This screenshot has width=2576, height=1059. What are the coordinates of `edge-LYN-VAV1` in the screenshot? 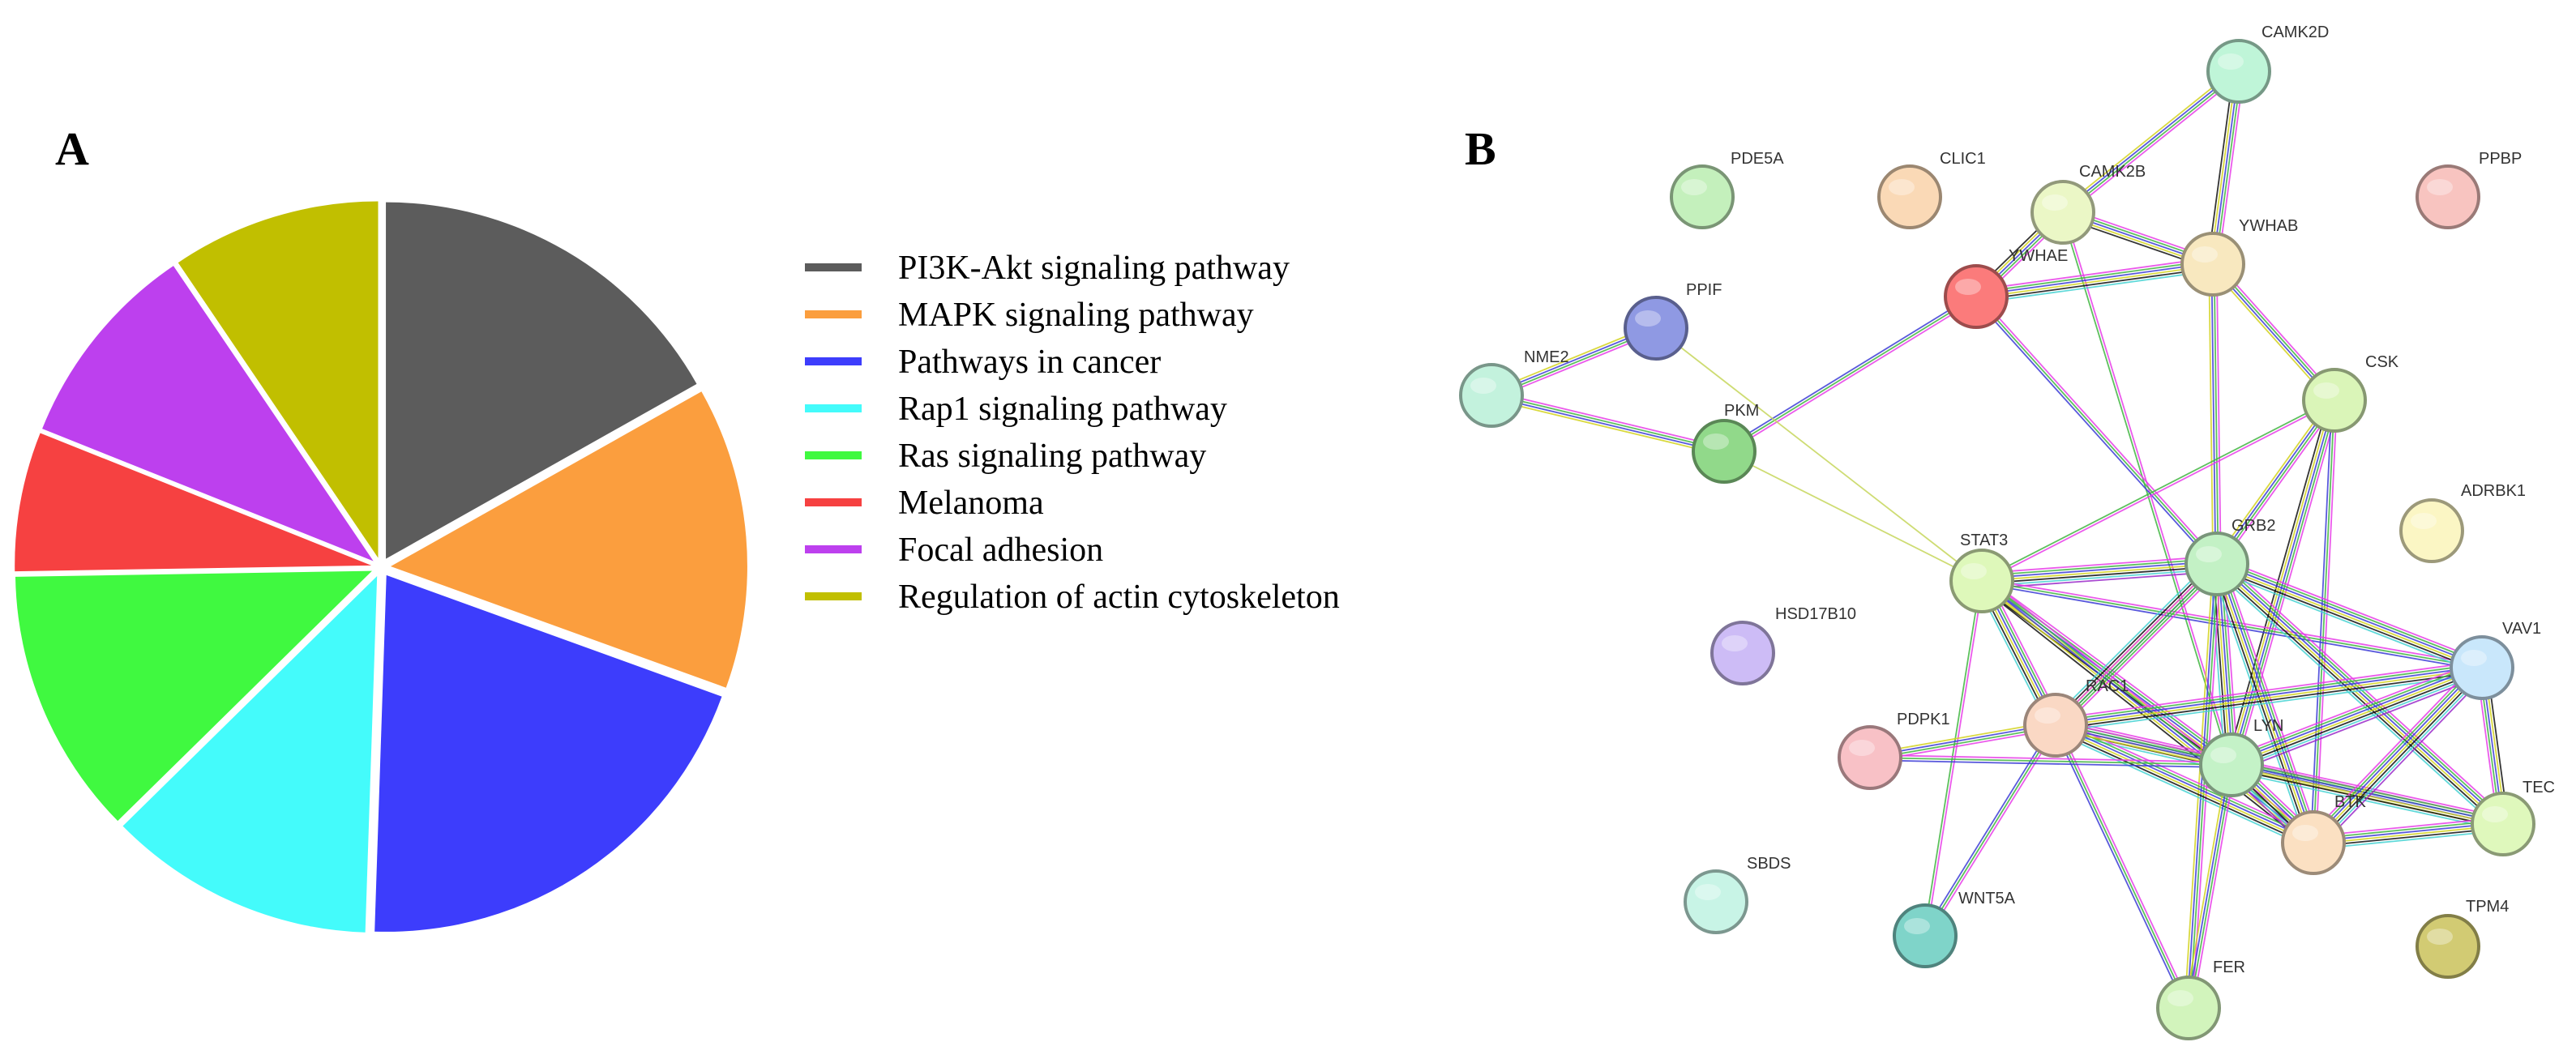 It's located at (2356, 716).